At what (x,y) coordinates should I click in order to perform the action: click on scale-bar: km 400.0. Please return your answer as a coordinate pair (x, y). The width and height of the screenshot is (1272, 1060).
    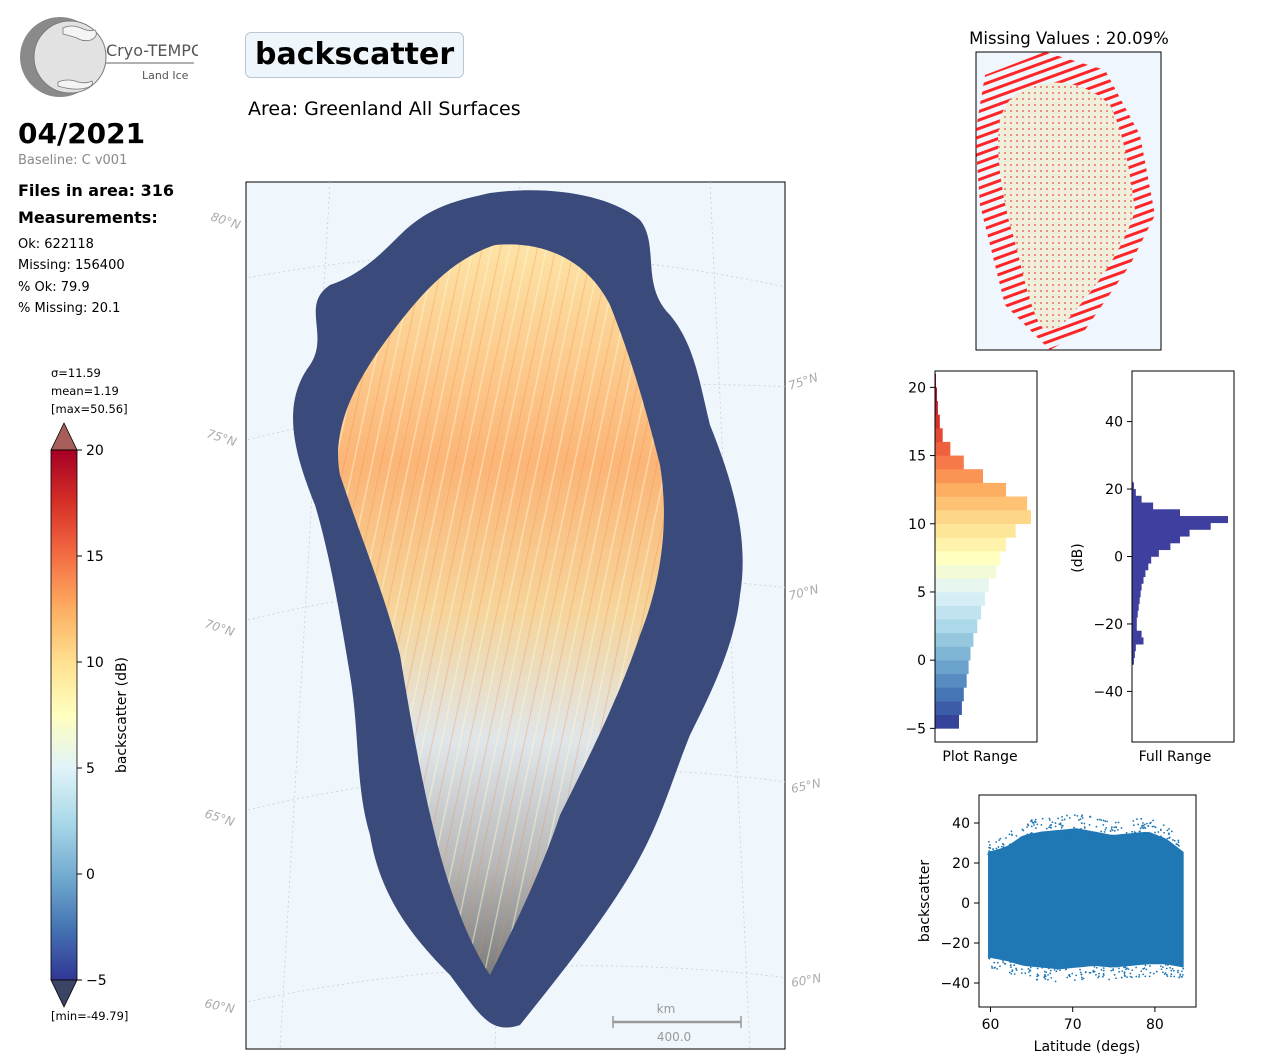
    Looking at the image, I should click on (677, 1023).